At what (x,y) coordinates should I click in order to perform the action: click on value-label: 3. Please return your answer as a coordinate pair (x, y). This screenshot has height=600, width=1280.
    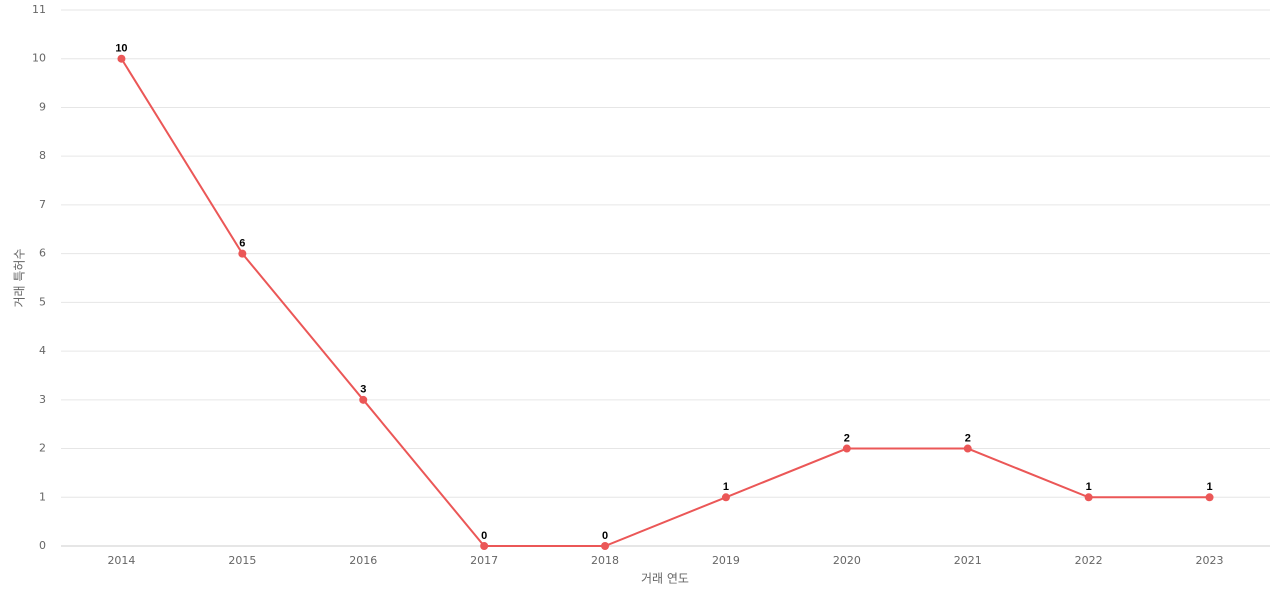
    Looking at the image, I should click on (363, 390).